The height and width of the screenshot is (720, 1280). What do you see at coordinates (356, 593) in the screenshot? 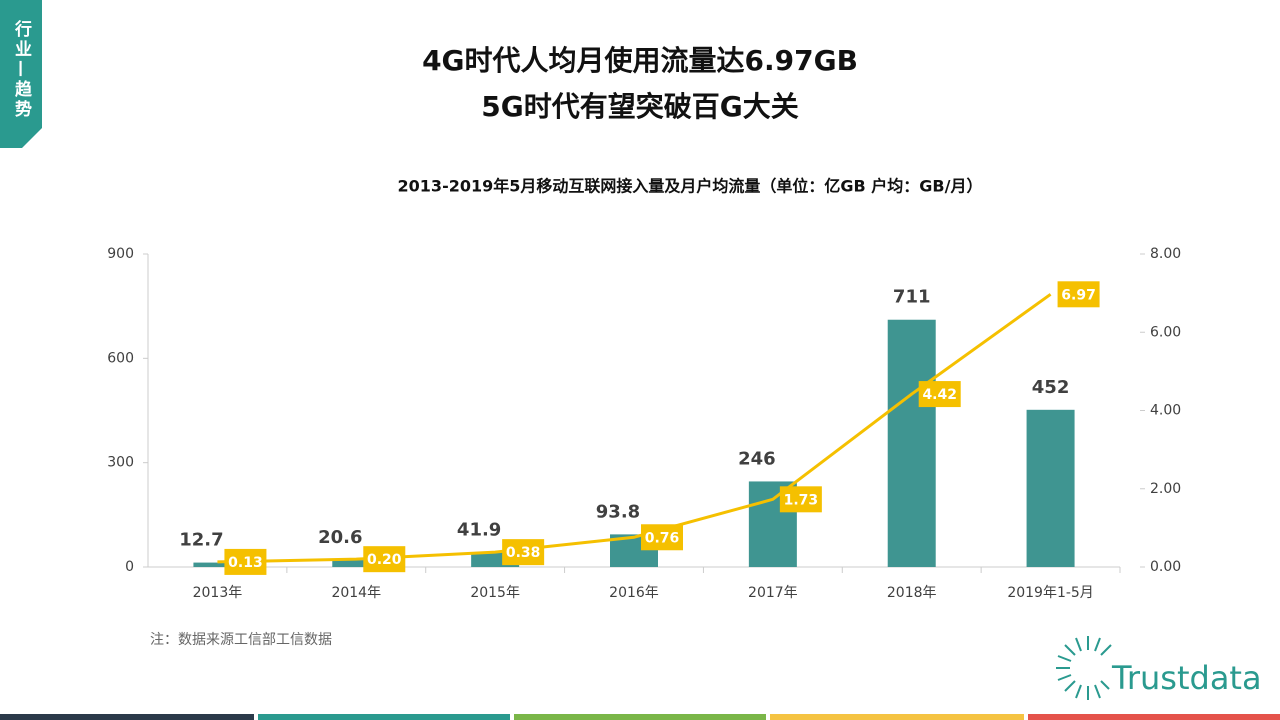
I see `x-tick-label: 2014年` at bounding box center [356, 593].